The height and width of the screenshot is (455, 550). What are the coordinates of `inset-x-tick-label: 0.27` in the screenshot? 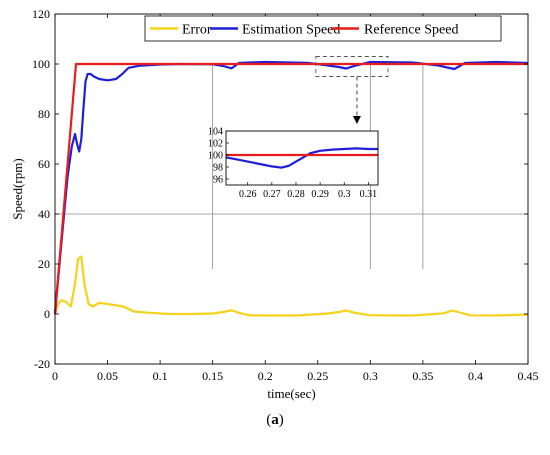 It's located at (272, 194).